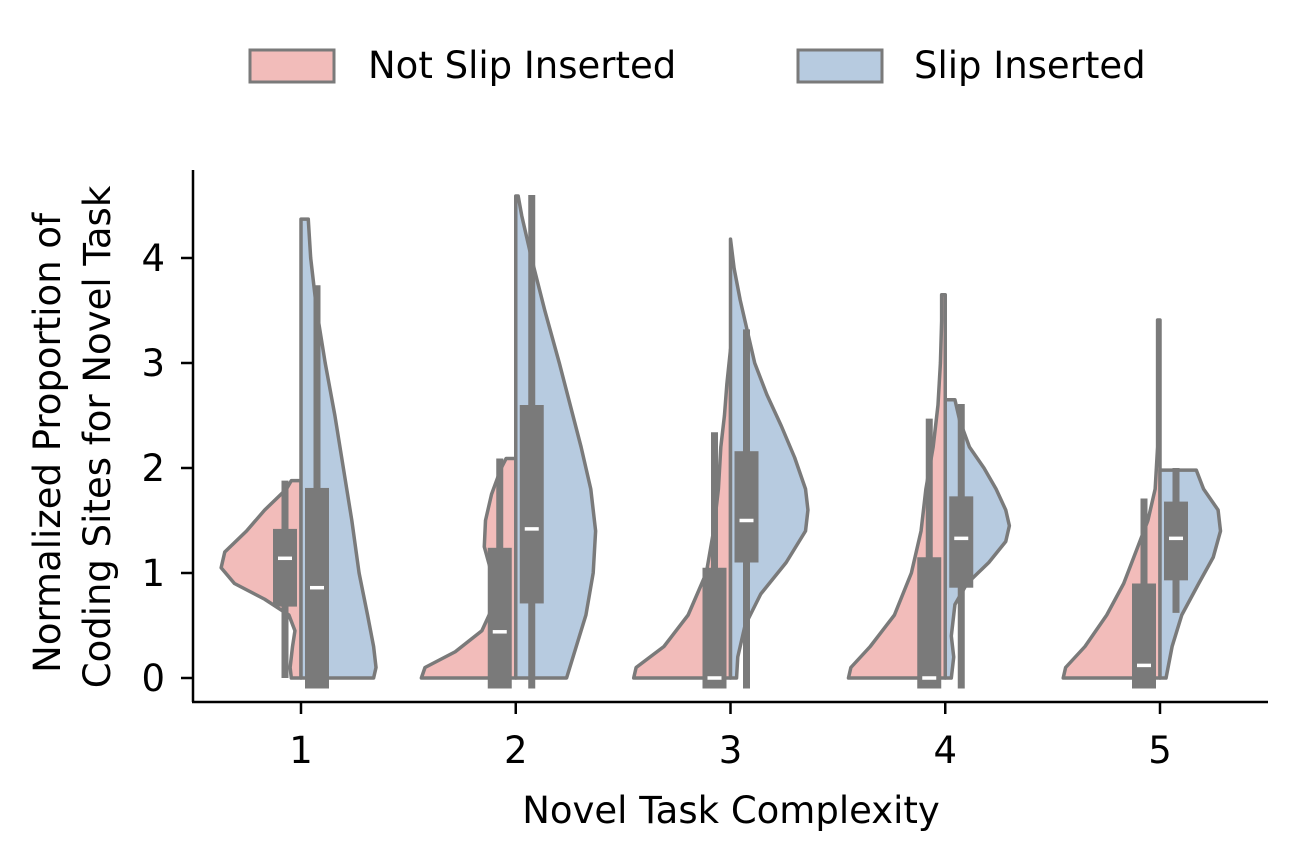  What do you see at coordinates (840, 66) in the screenshot?
I see `legend-swatch-slip` at bounding box center [840, 66].